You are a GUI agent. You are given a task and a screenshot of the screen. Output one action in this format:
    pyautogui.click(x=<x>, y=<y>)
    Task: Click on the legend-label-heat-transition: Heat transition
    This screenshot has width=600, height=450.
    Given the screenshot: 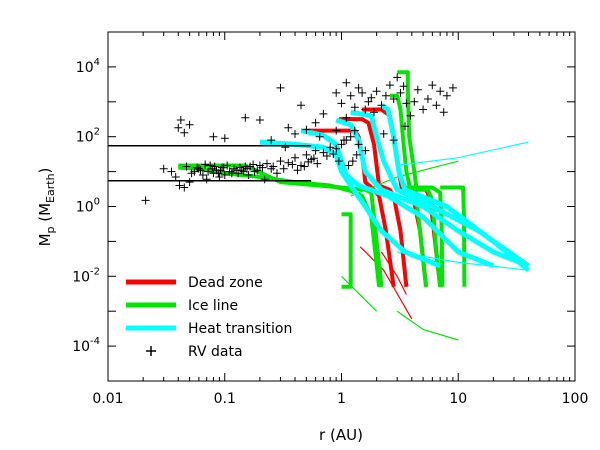 What is the action you would take?
    pyautogui.click(x=240, y=329)
    